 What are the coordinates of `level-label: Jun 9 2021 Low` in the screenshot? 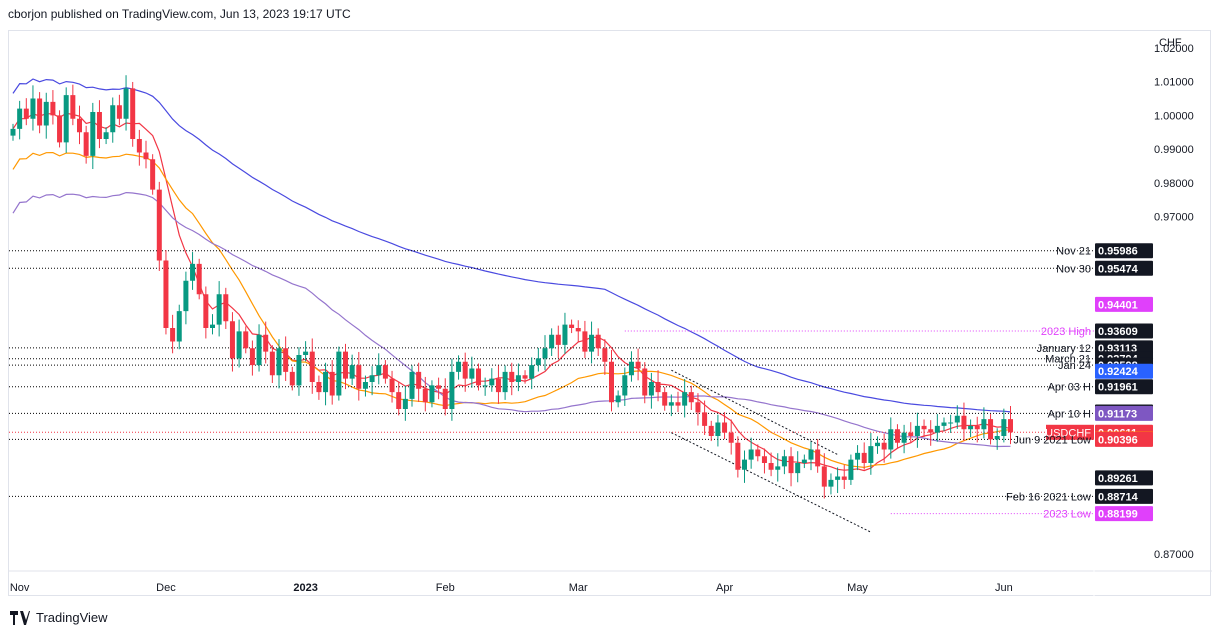 It's located at (1052, 440).